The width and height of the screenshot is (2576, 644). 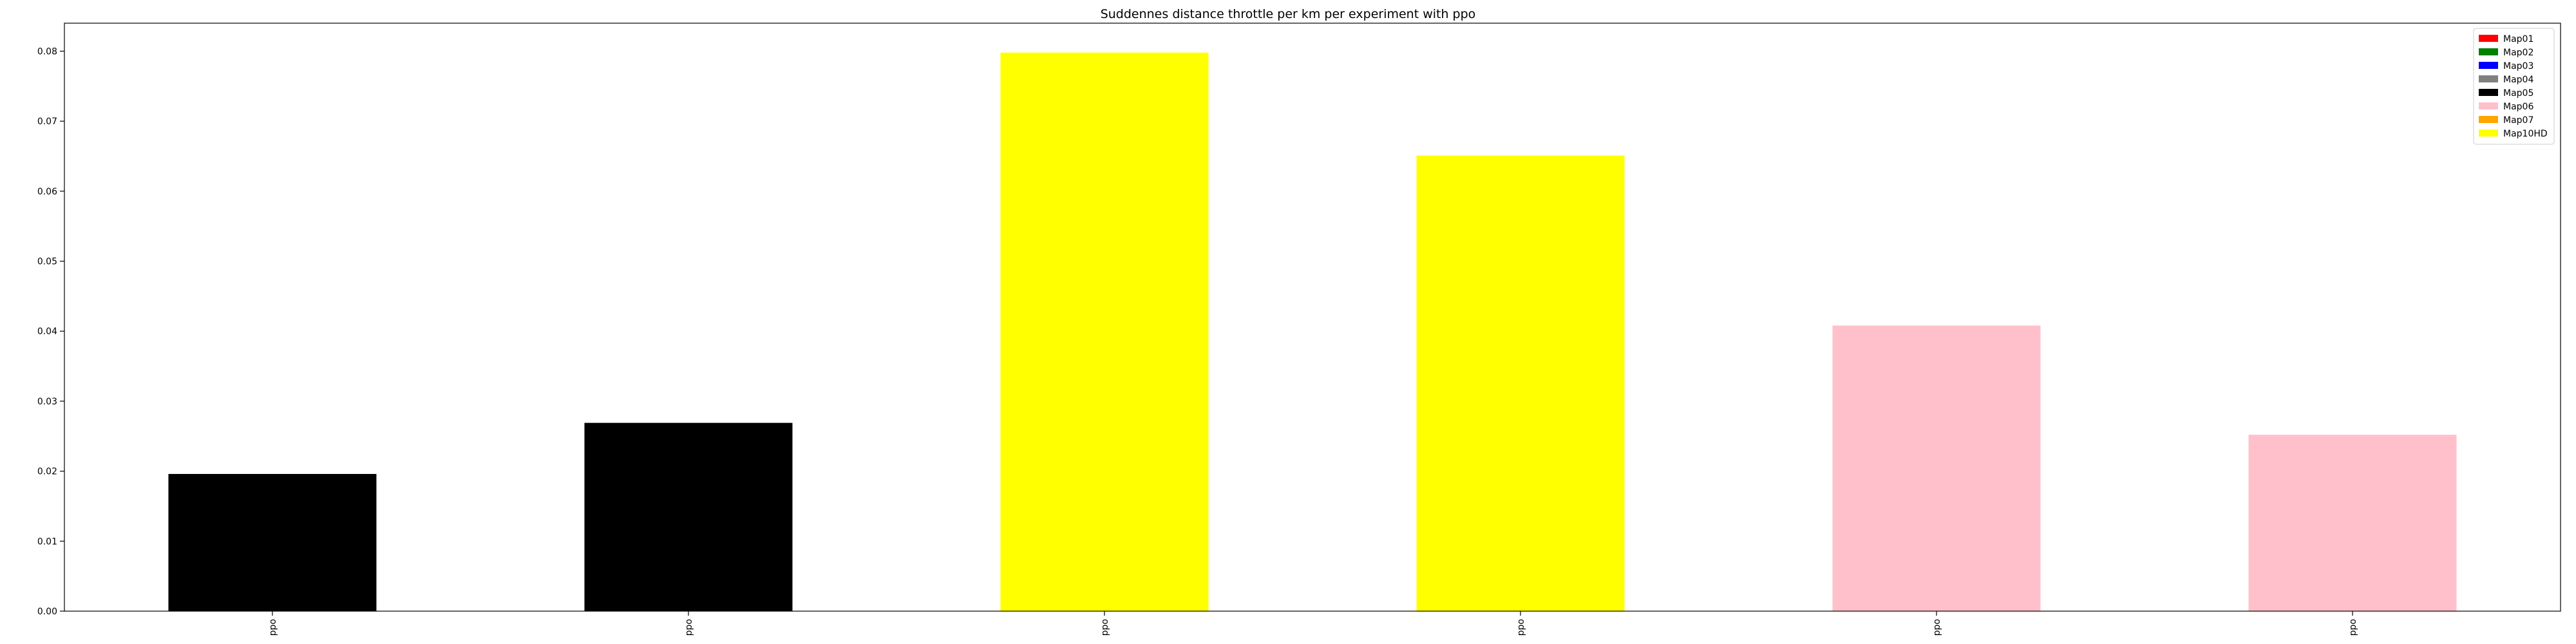 What do you see at coordinates (47, 472) in the screenshot?
I see `y-tick-label: 0.02` at bounding box center [47, 472].